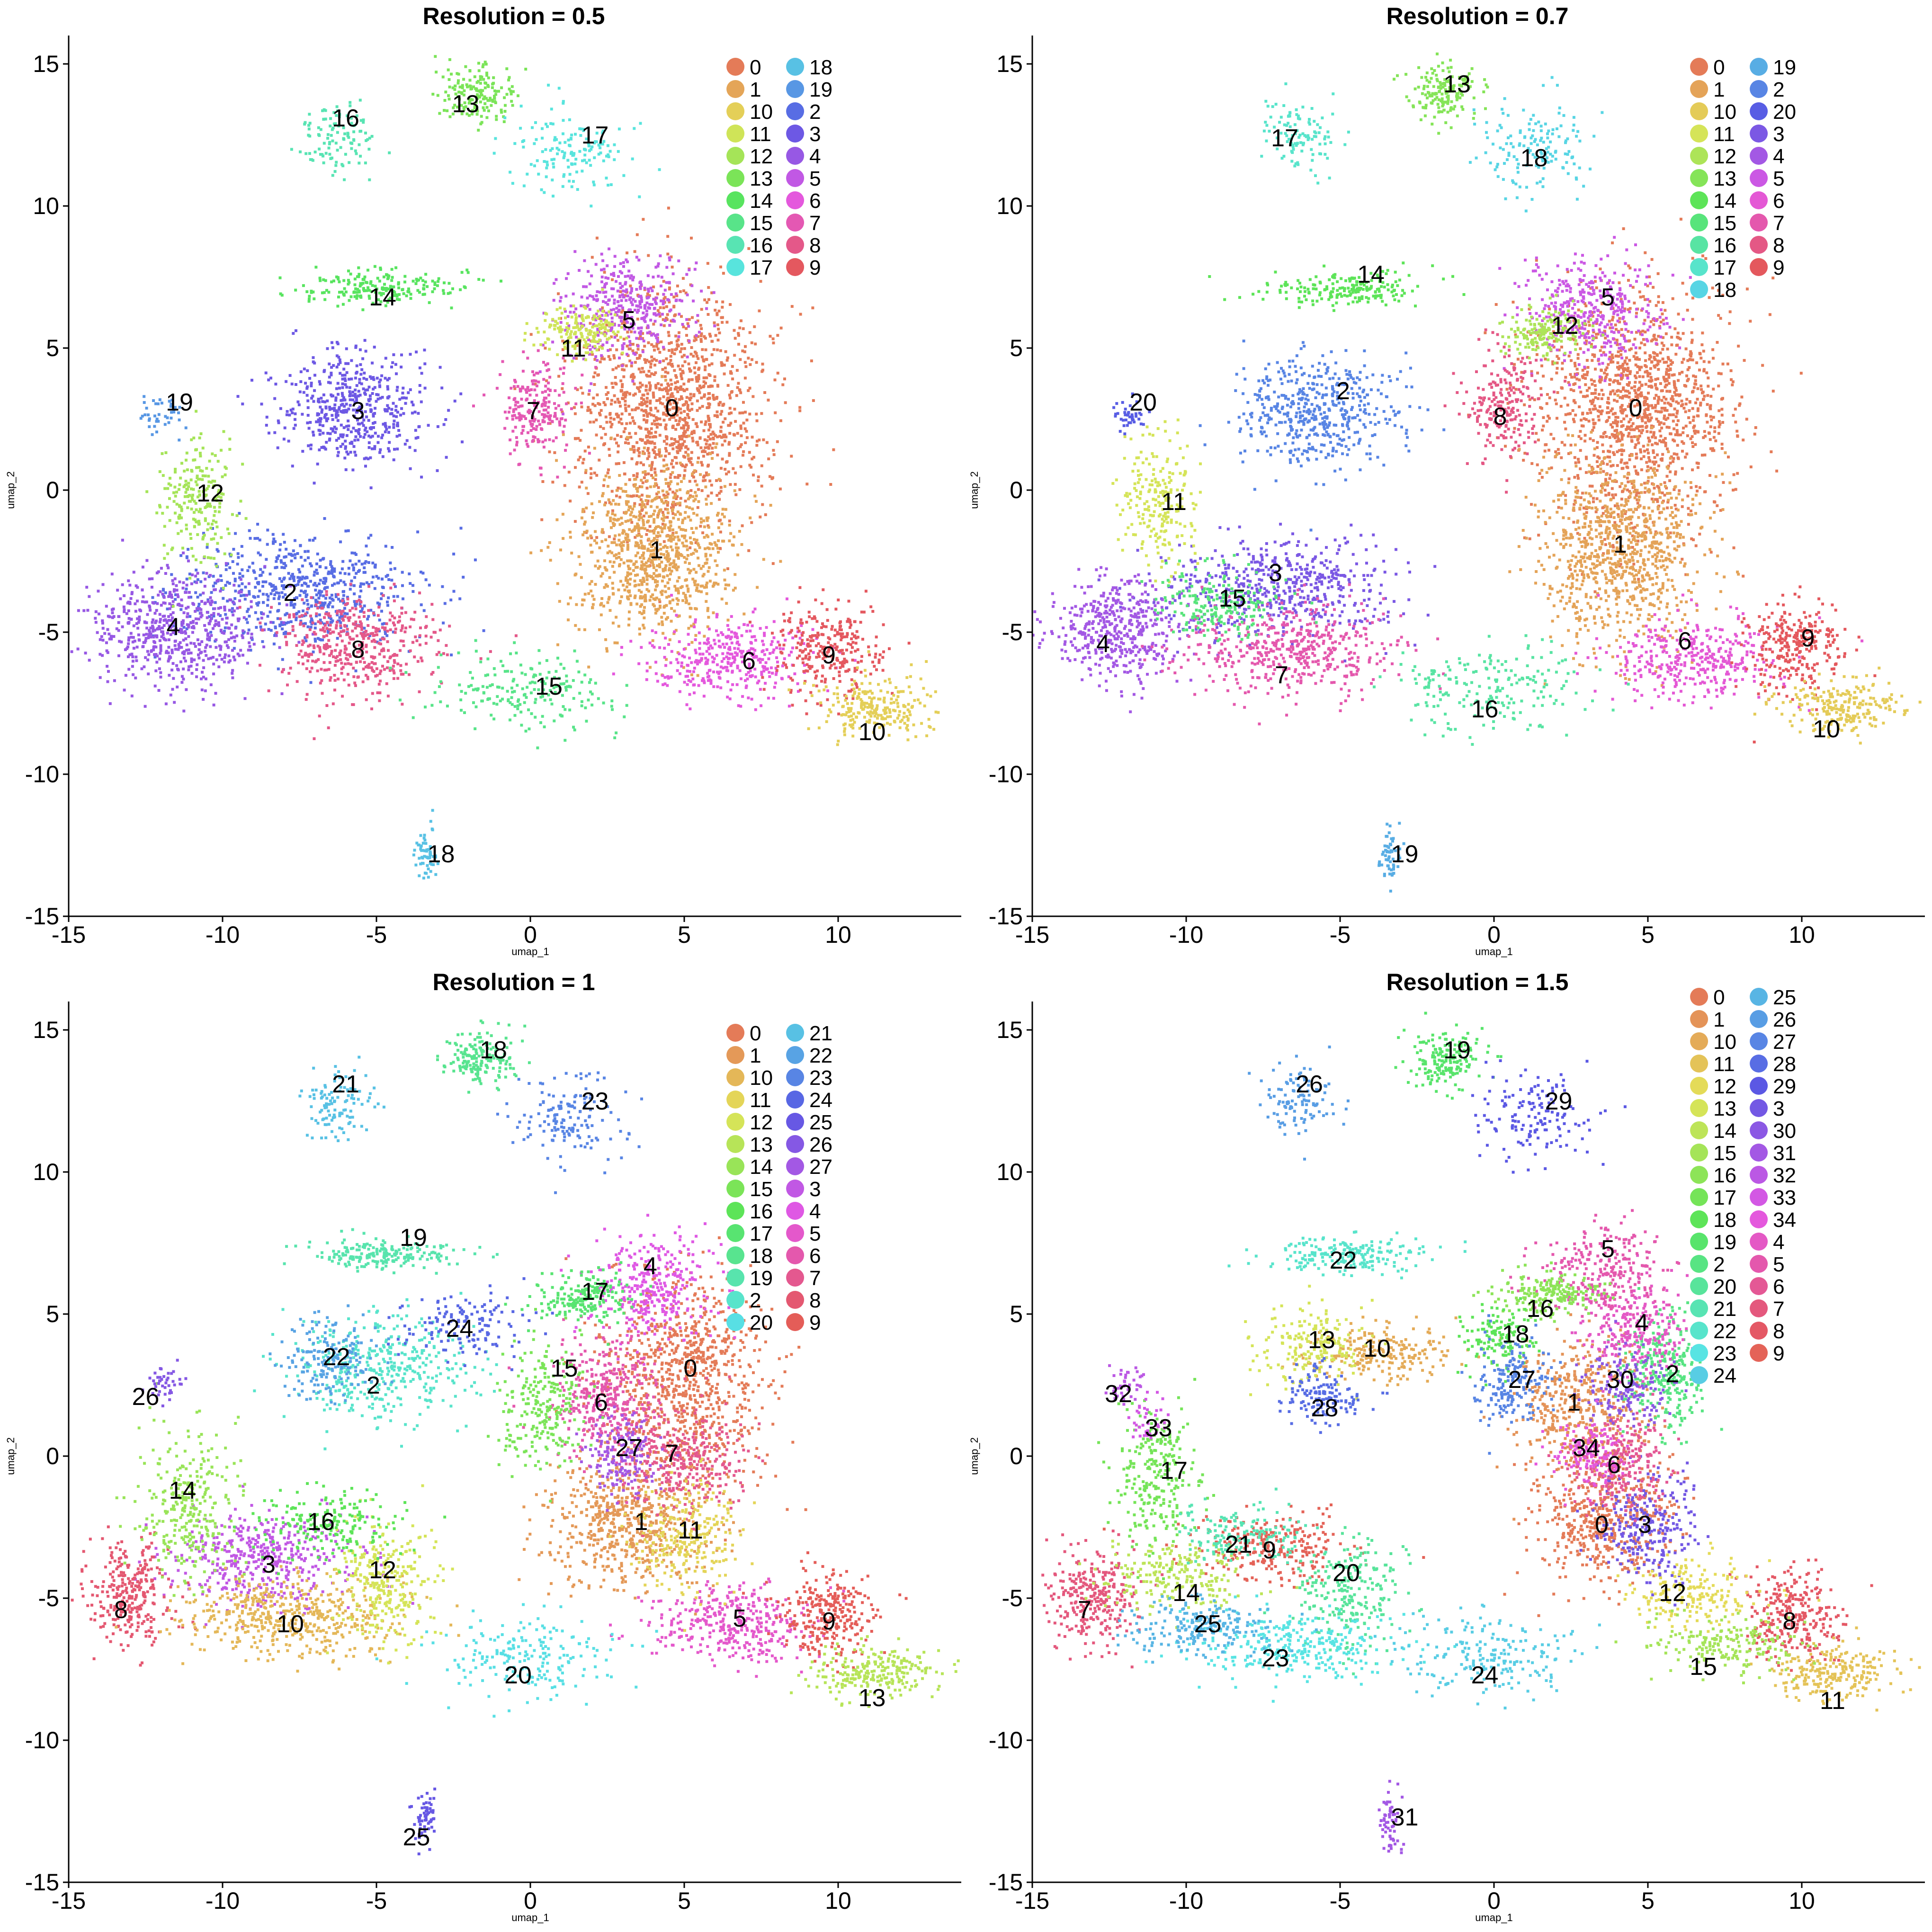 Image resolution: width=1932 pixels, height=1932 pixels. Describe the element at coordinates (761, 245) in the screenshot. I see `legend-label-16: 16` at that location.